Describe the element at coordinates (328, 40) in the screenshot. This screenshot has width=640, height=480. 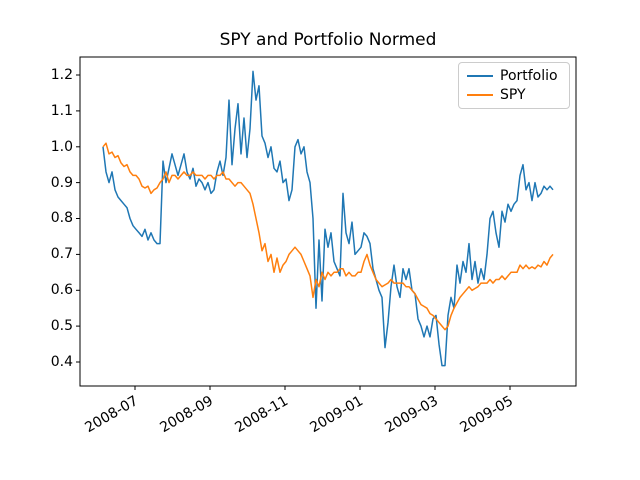
I see `chart-title: SPY and Portfolio Normed` at that location.